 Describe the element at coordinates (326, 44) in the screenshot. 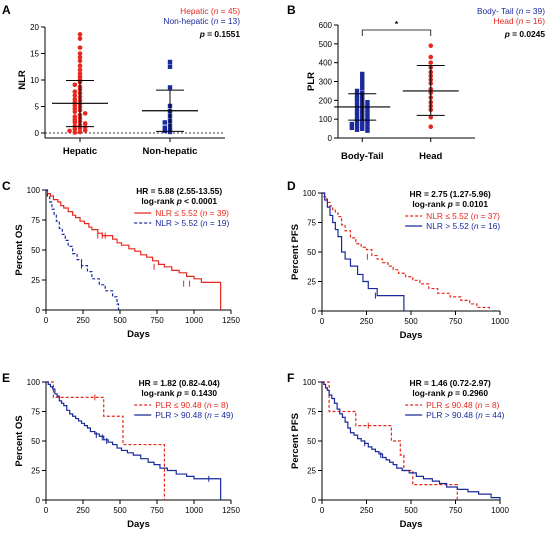

I see `y-tick-label: 500` at that location.